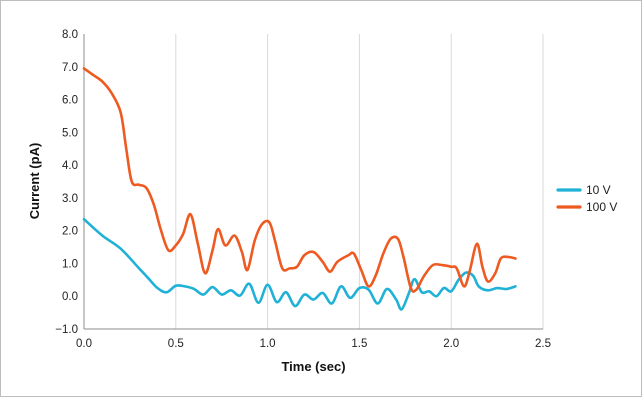  Describe the element at coordinates (598, 190) in the screenshot. I see `legend-label: 10 V` at that location.